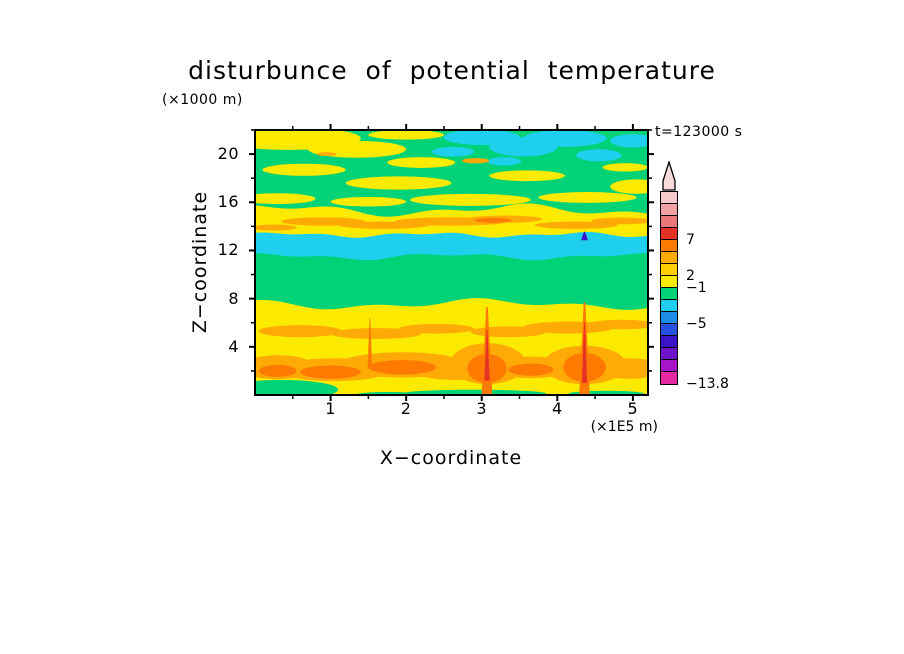 This screenshot has width=904, height=654. I want to click on z-tick-label: 12, so click(228, 250).